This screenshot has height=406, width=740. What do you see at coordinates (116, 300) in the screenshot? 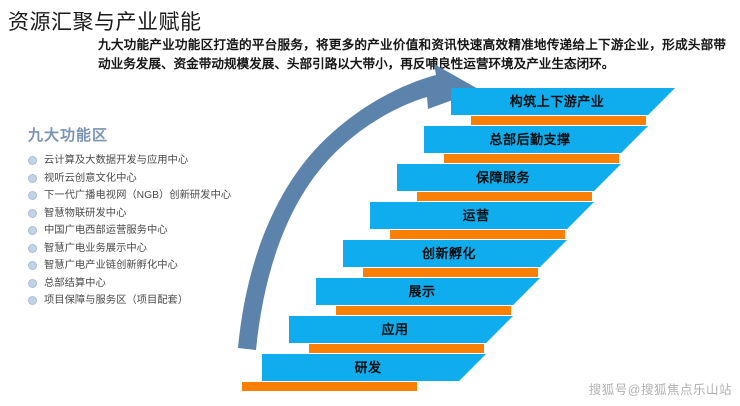
I see `sidebar-item-label: 项目保障与服务区（项目配套）` at bounding box center [116, 300].